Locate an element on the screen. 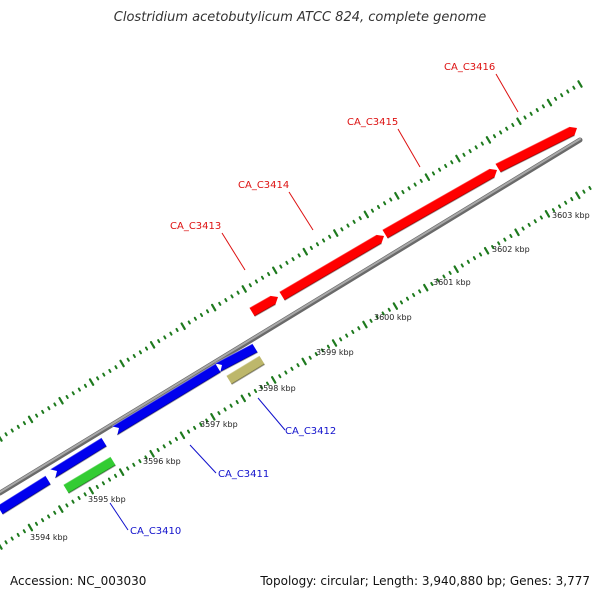 The image size is (600, 600). scale-label: 3597 kbp is located at coordinates (219, 424).